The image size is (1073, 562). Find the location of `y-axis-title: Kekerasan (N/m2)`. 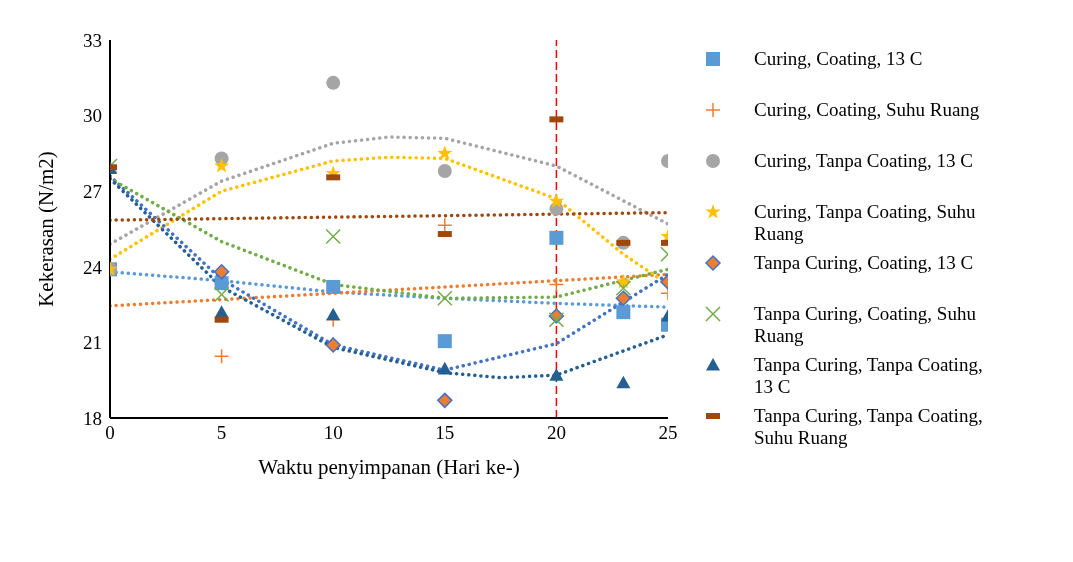

y-axis-title: Kekerasan (N/m2) is located at coordinates (46, 229).